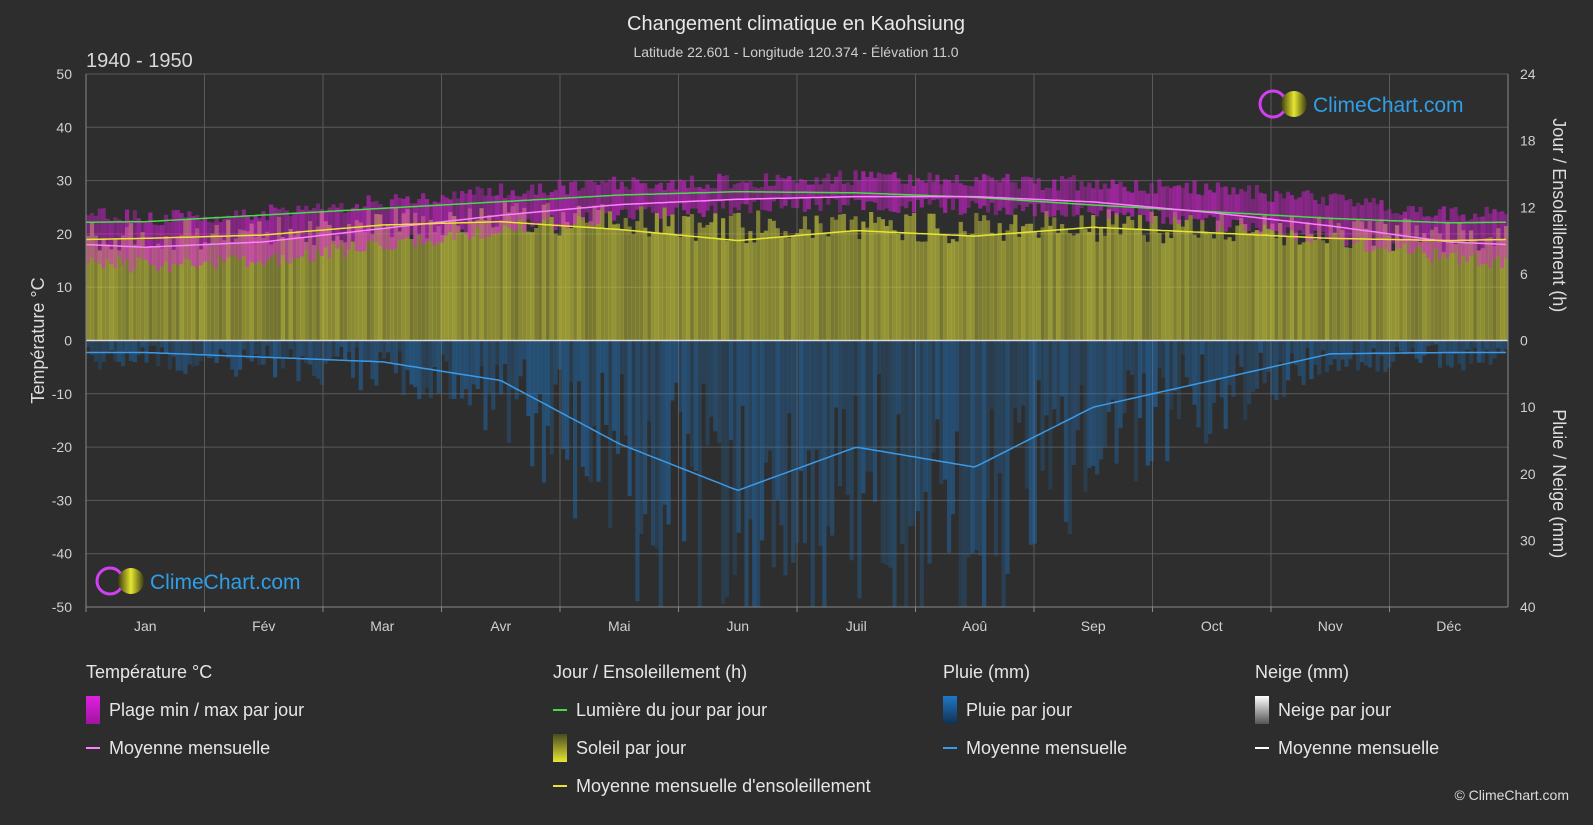 Image resolution: width=1593 pixels, height=825 pixels. What do you see at coordinates (1262, 710) in the screenshot?
I see `snow-swatch` at bounding box center [1262, 710].